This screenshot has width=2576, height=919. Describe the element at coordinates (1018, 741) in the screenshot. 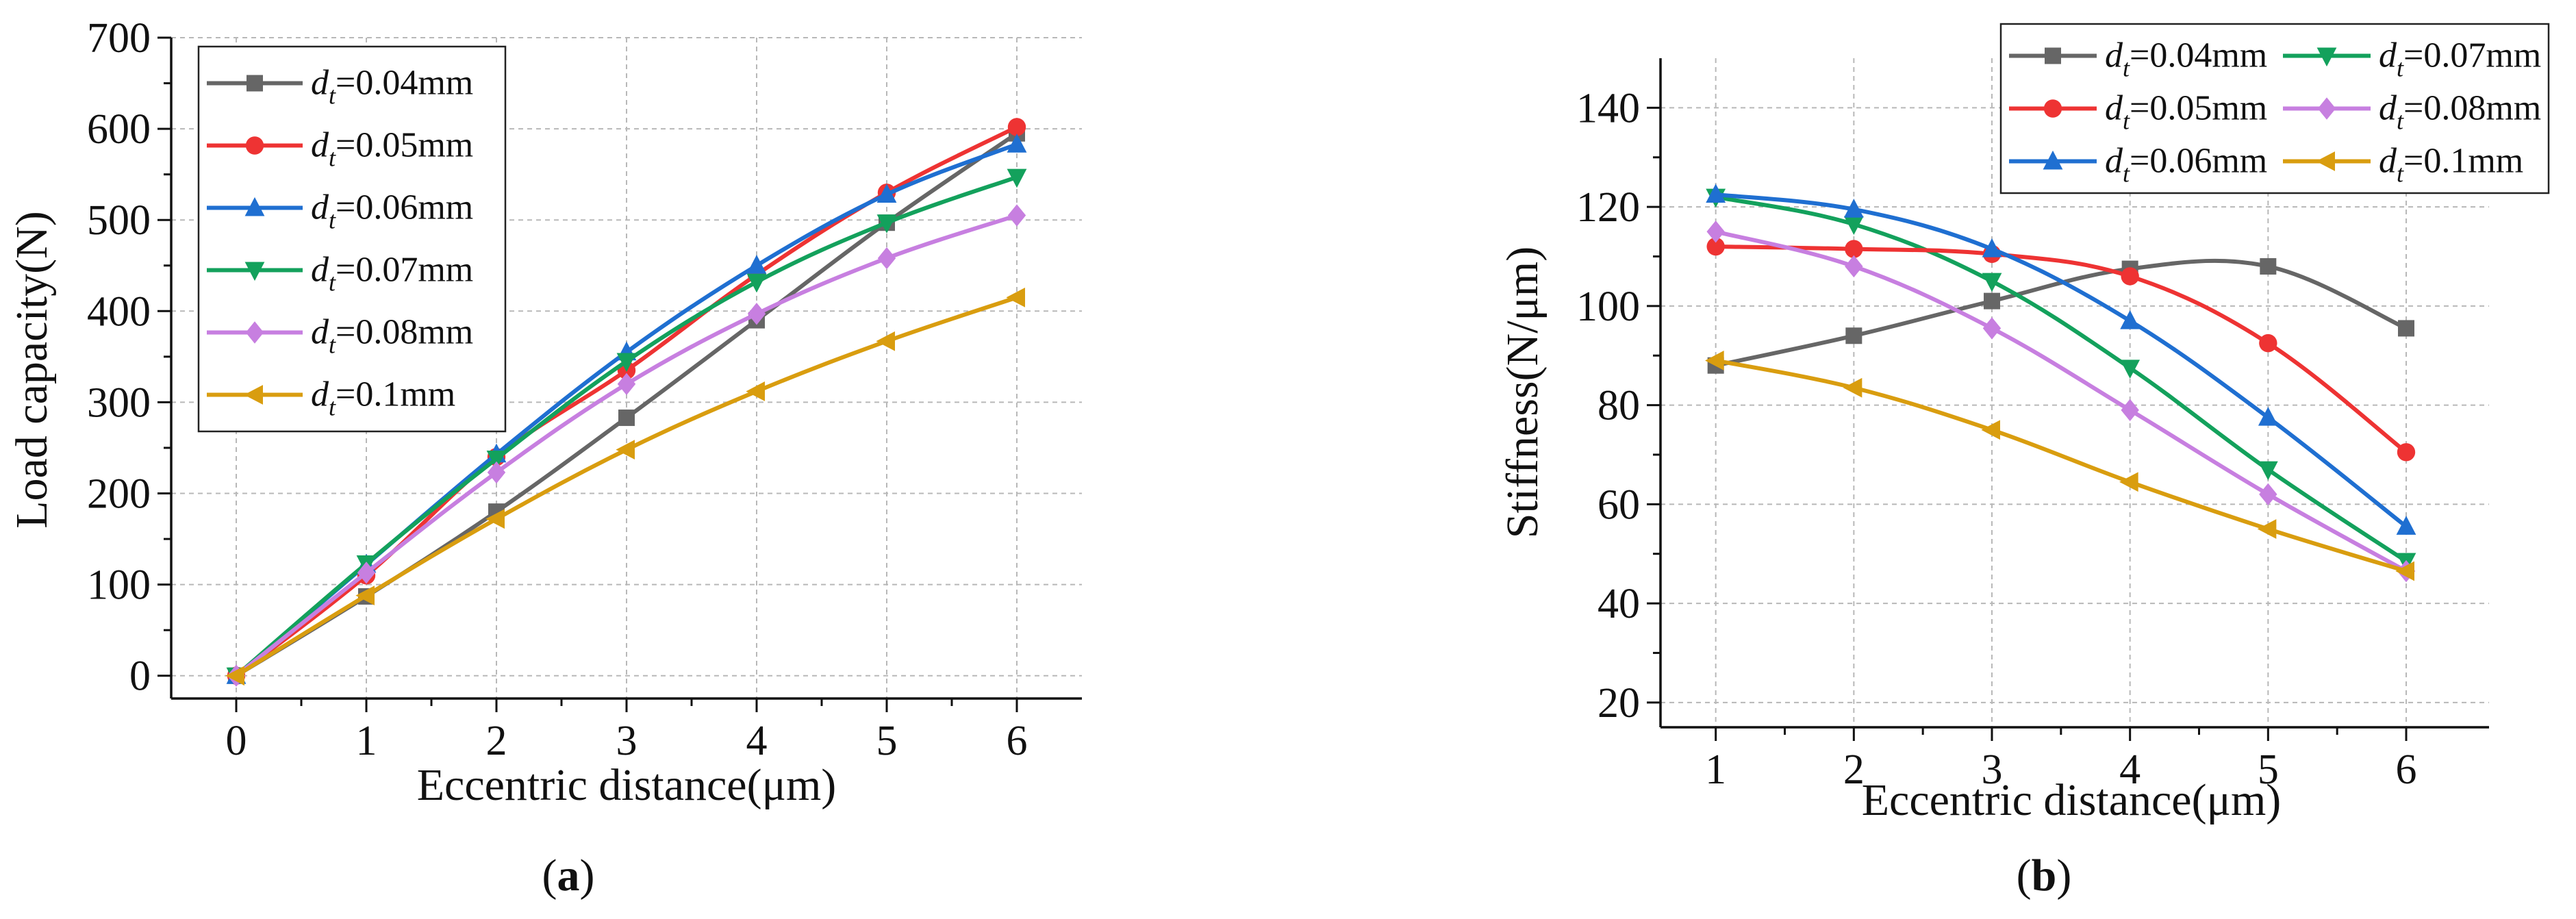

I see `x-tick-label: 6` at that location.